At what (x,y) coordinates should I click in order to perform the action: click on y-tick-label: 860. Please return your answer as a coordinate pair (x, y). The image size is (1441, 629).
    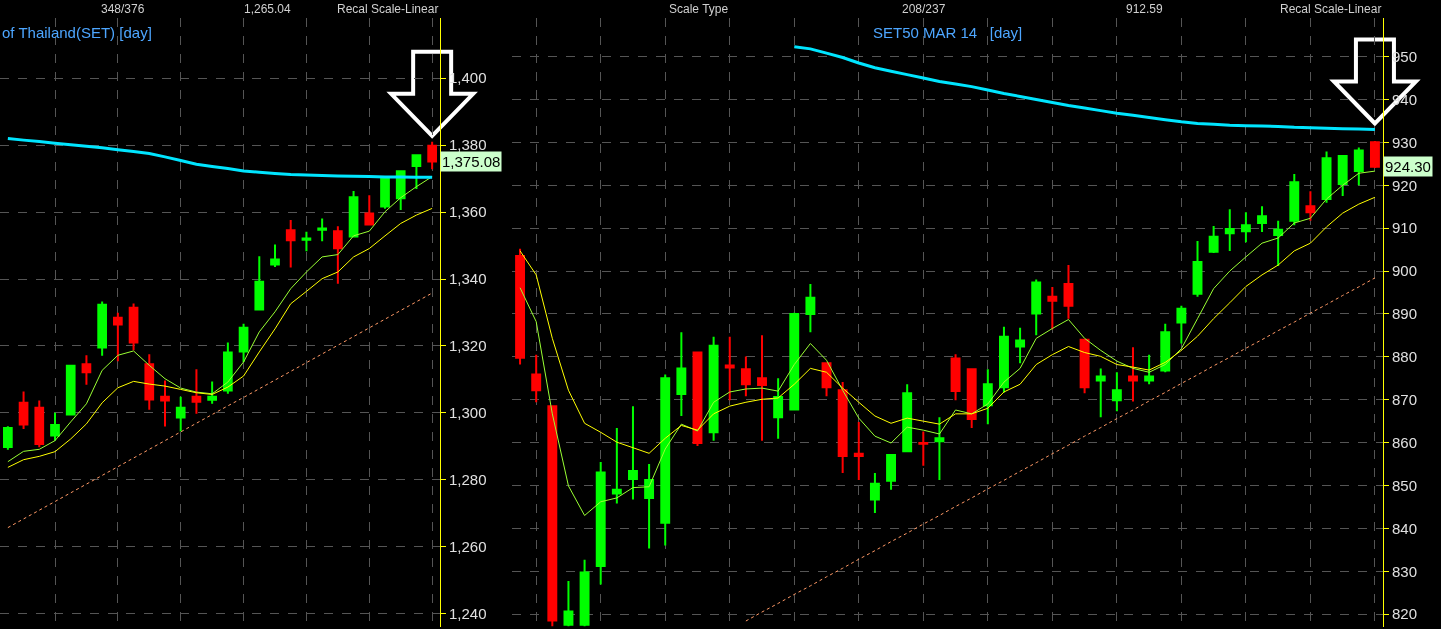
    Looking at the image, I should click on (1405, 442).